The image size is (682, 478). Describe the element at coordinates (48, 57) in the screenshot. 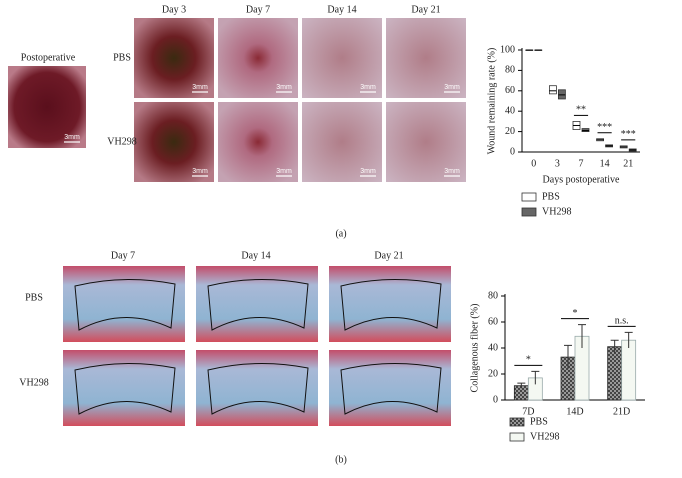

I see `postop-label: Postoperative` at that location.